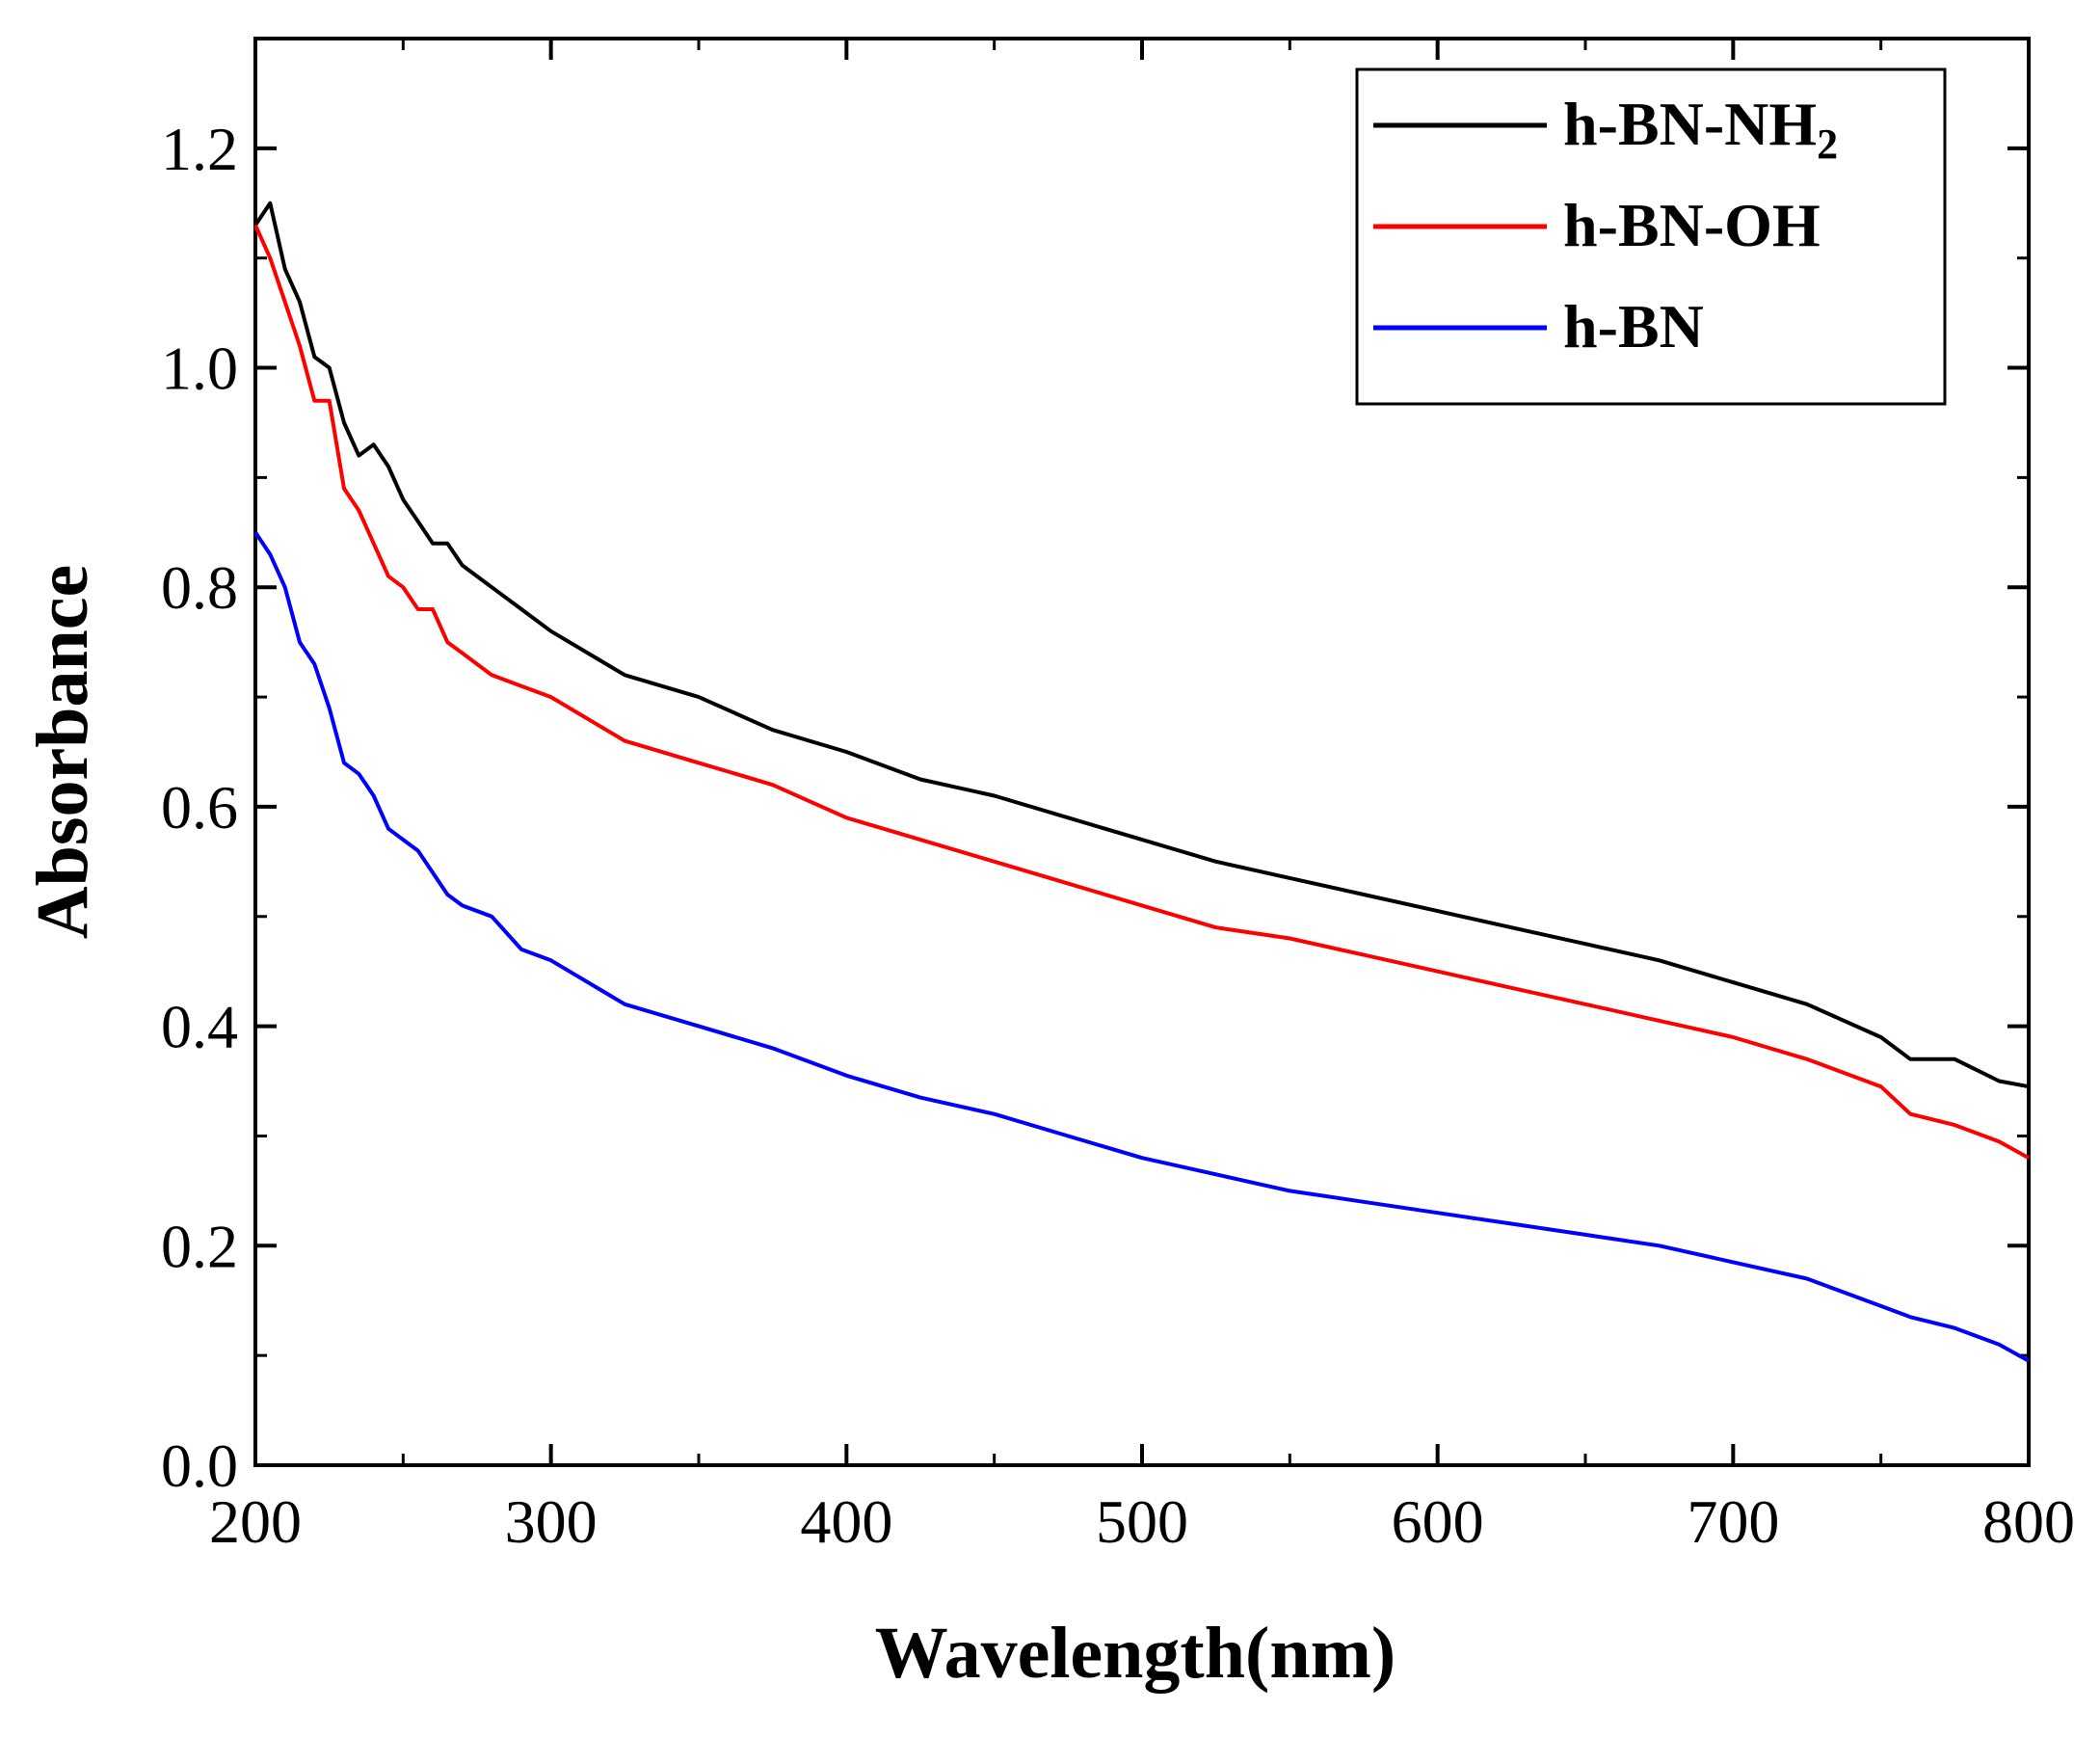 The height and width of the screenshot is (1738, 2100). I want to click on legend-label-text: h-BN, so click(1634, 326).